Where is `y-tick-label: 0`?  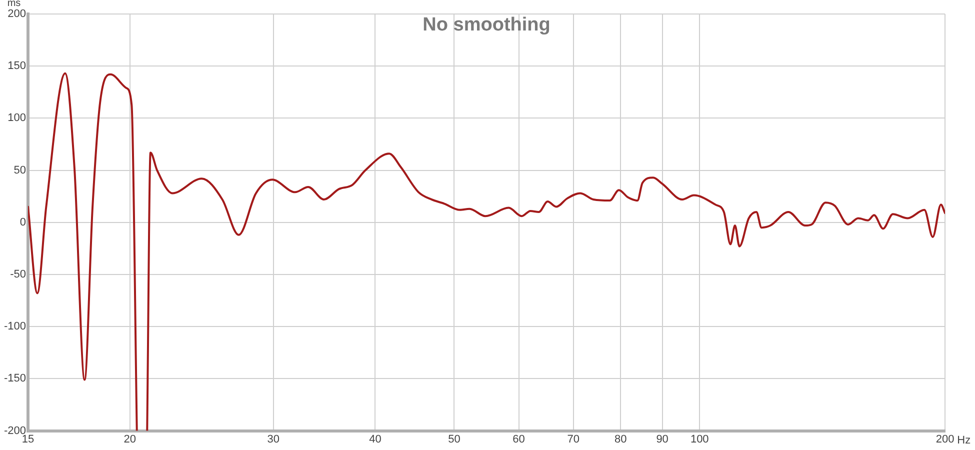 y-tick-label: 0 is located at coordinates (23, 222).